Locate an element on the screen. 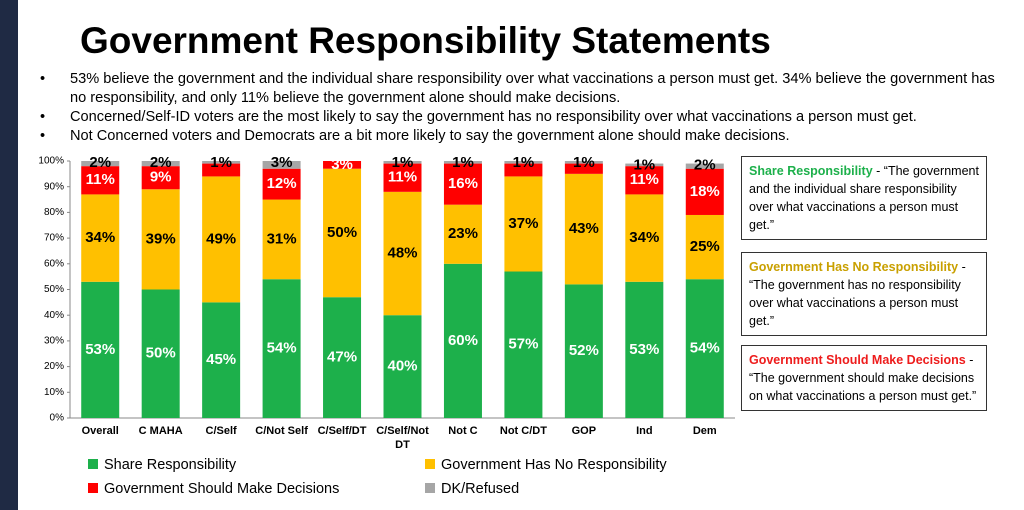 Image resolution: width=1024 pixels, height=510 pixels. value-label: 9% is located at coordinates (161, 177).